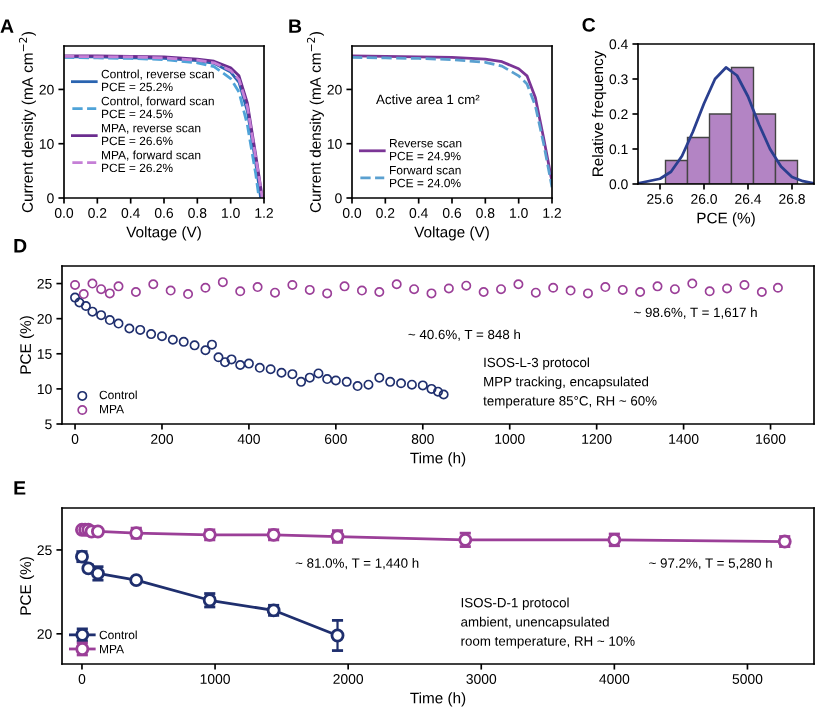 The image size is (830, 726). What do you see at coordinates (20, 246) in the screenshot?
I see `chart-title: D` at bounding box center [20, 246].